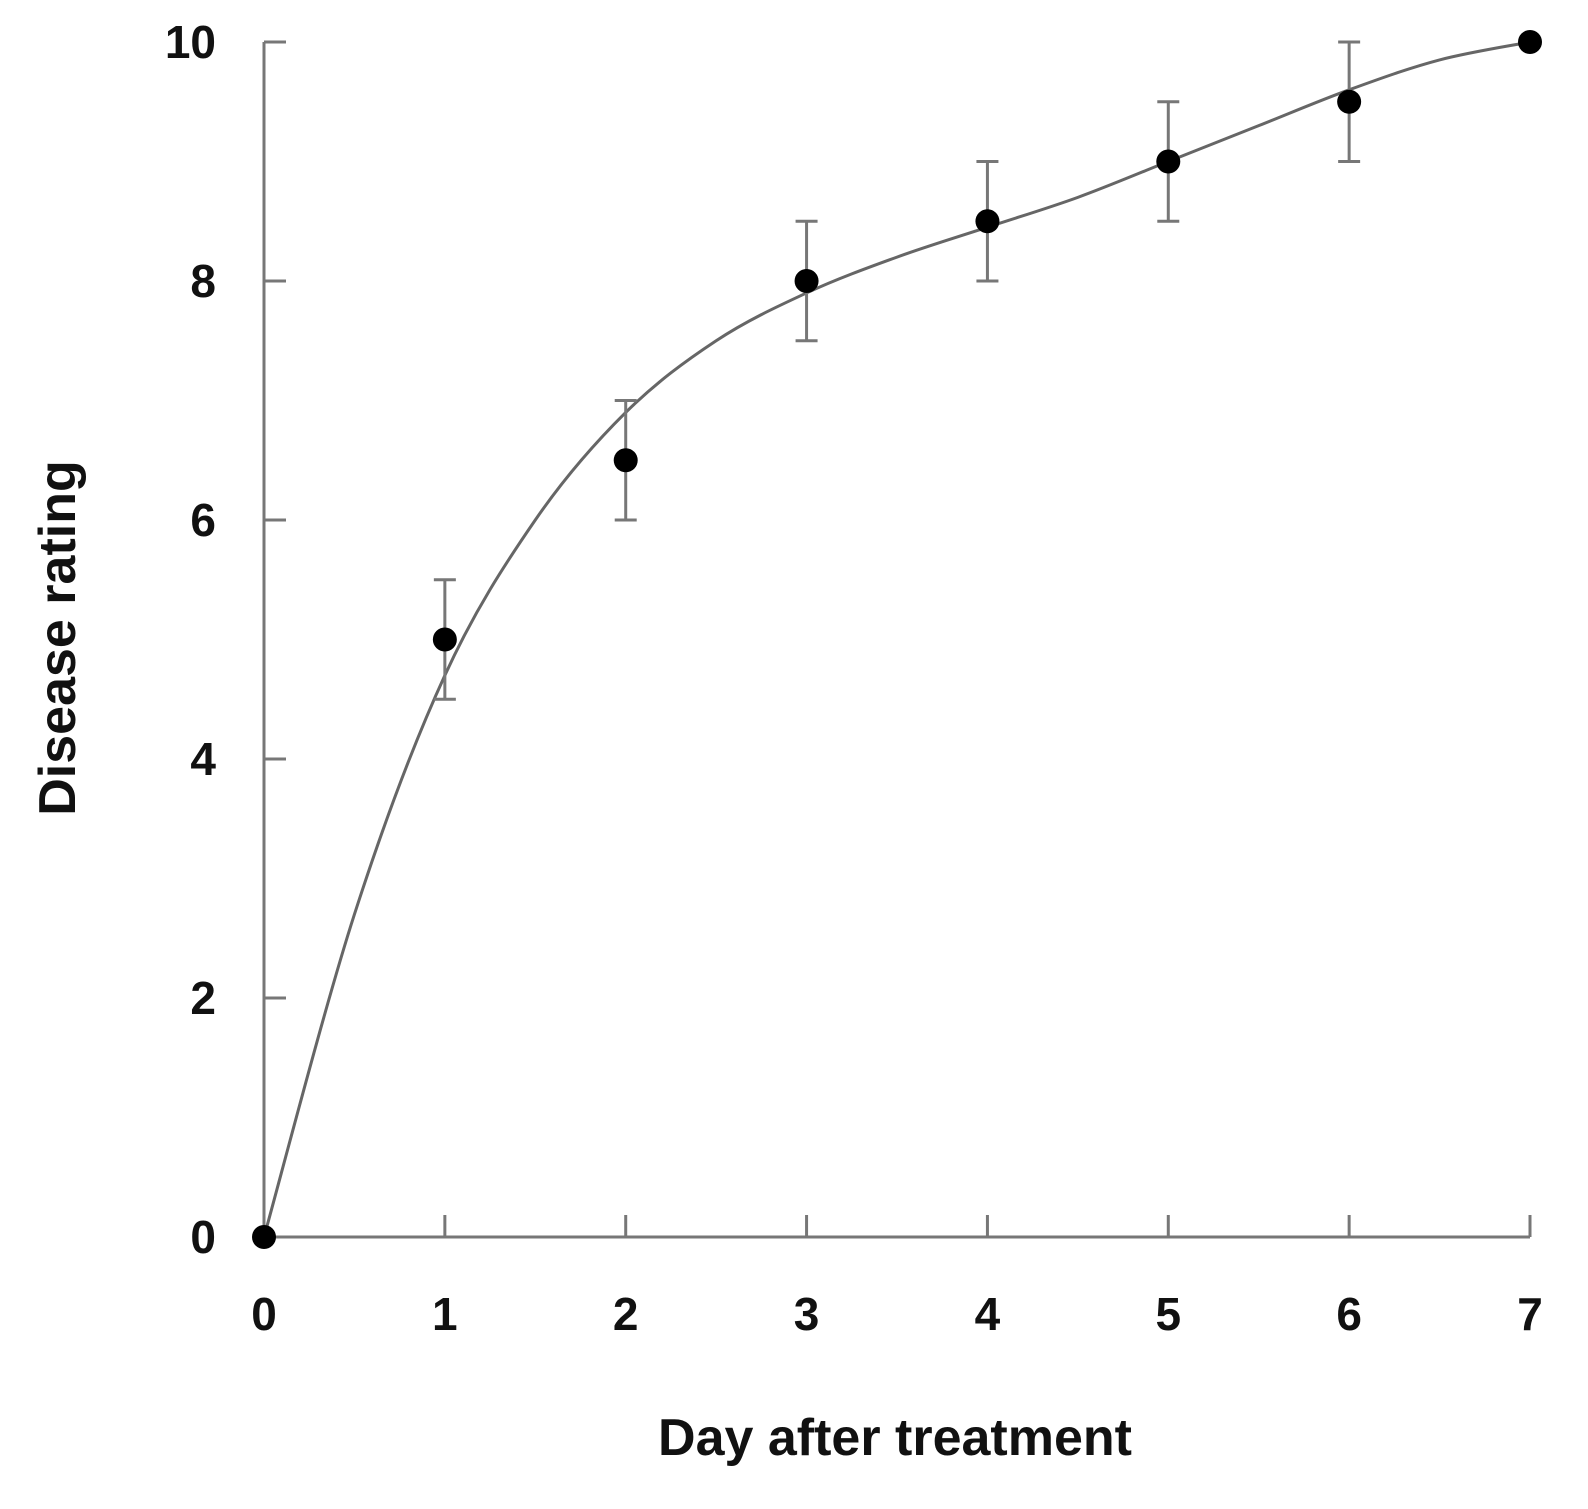 This screenshot has width=1588, height=1509. I want to click on y-tick-label: 10, so click(190, 42).